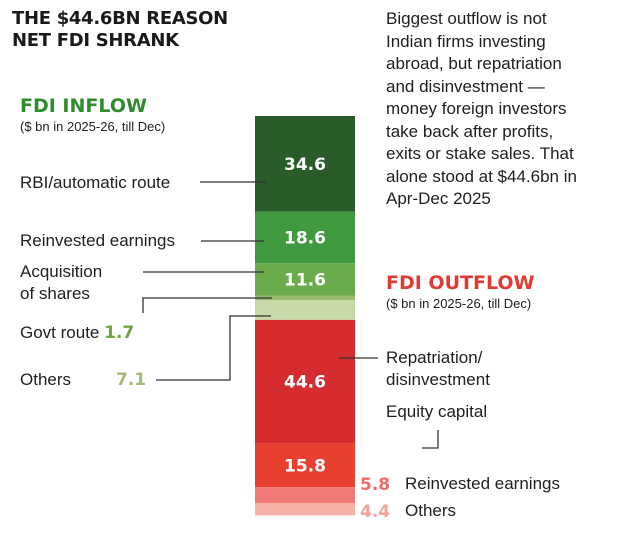 Image resolution: width=635 pixels, height=545 pixels. What do you see at coordinates (466, 18) in the screenshot?
I see `note-line: Biggest outflow is not` at bounding box center [466, 18].